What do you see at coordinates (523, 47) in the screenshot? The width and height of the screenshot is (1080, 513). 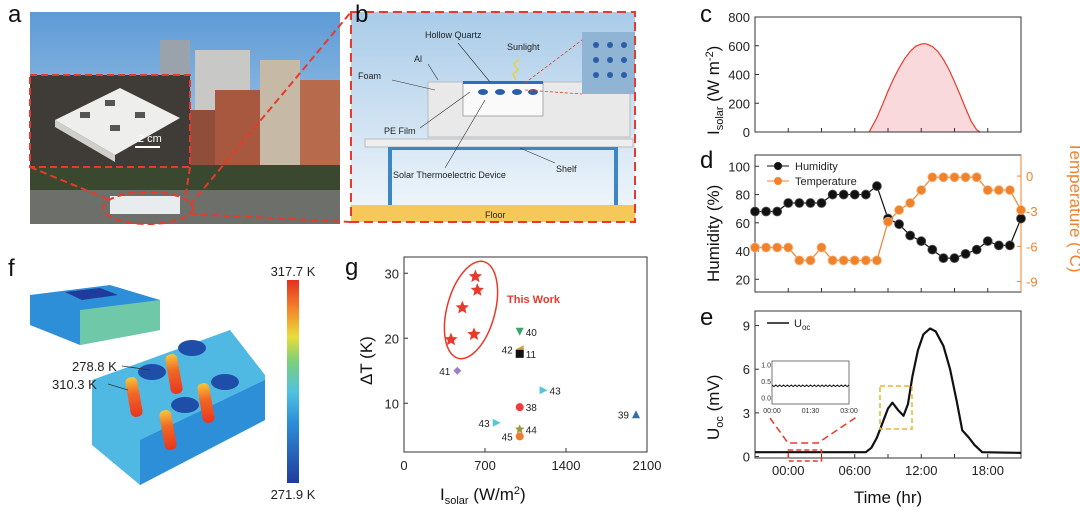 I see `label-sunlight: Sunlight` at bounding box center [523, 47].